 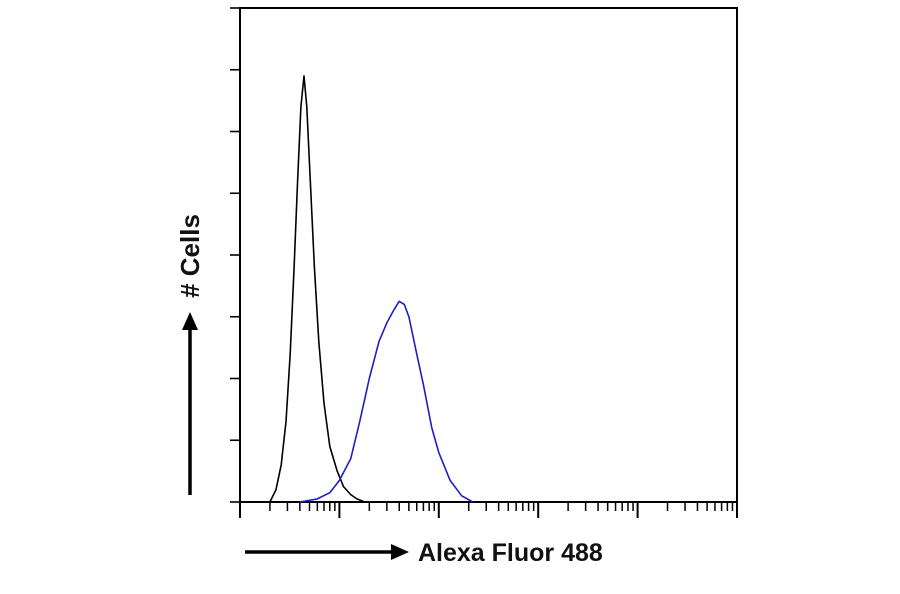 What do you see at coordinates (510, 553) in the screenshot?
I see `x-axis-label: Alexa Fluor 488` at bounding box center [510, 553].